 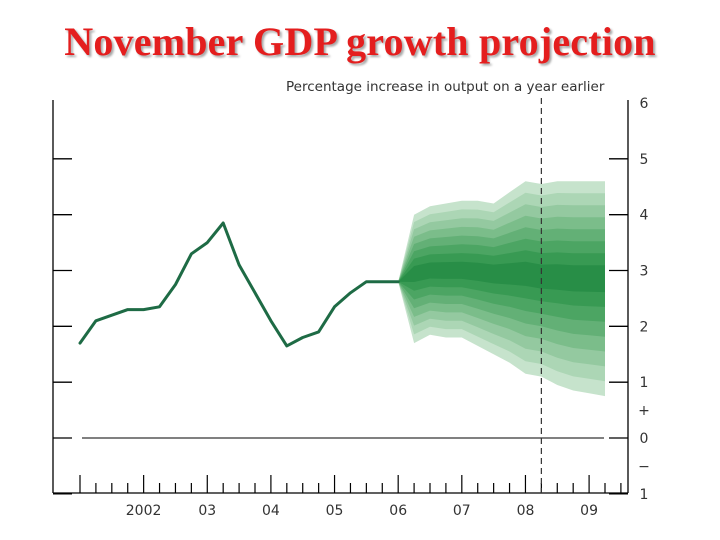 I want to click on y-tick-label: −, so click(x=644, y=467).